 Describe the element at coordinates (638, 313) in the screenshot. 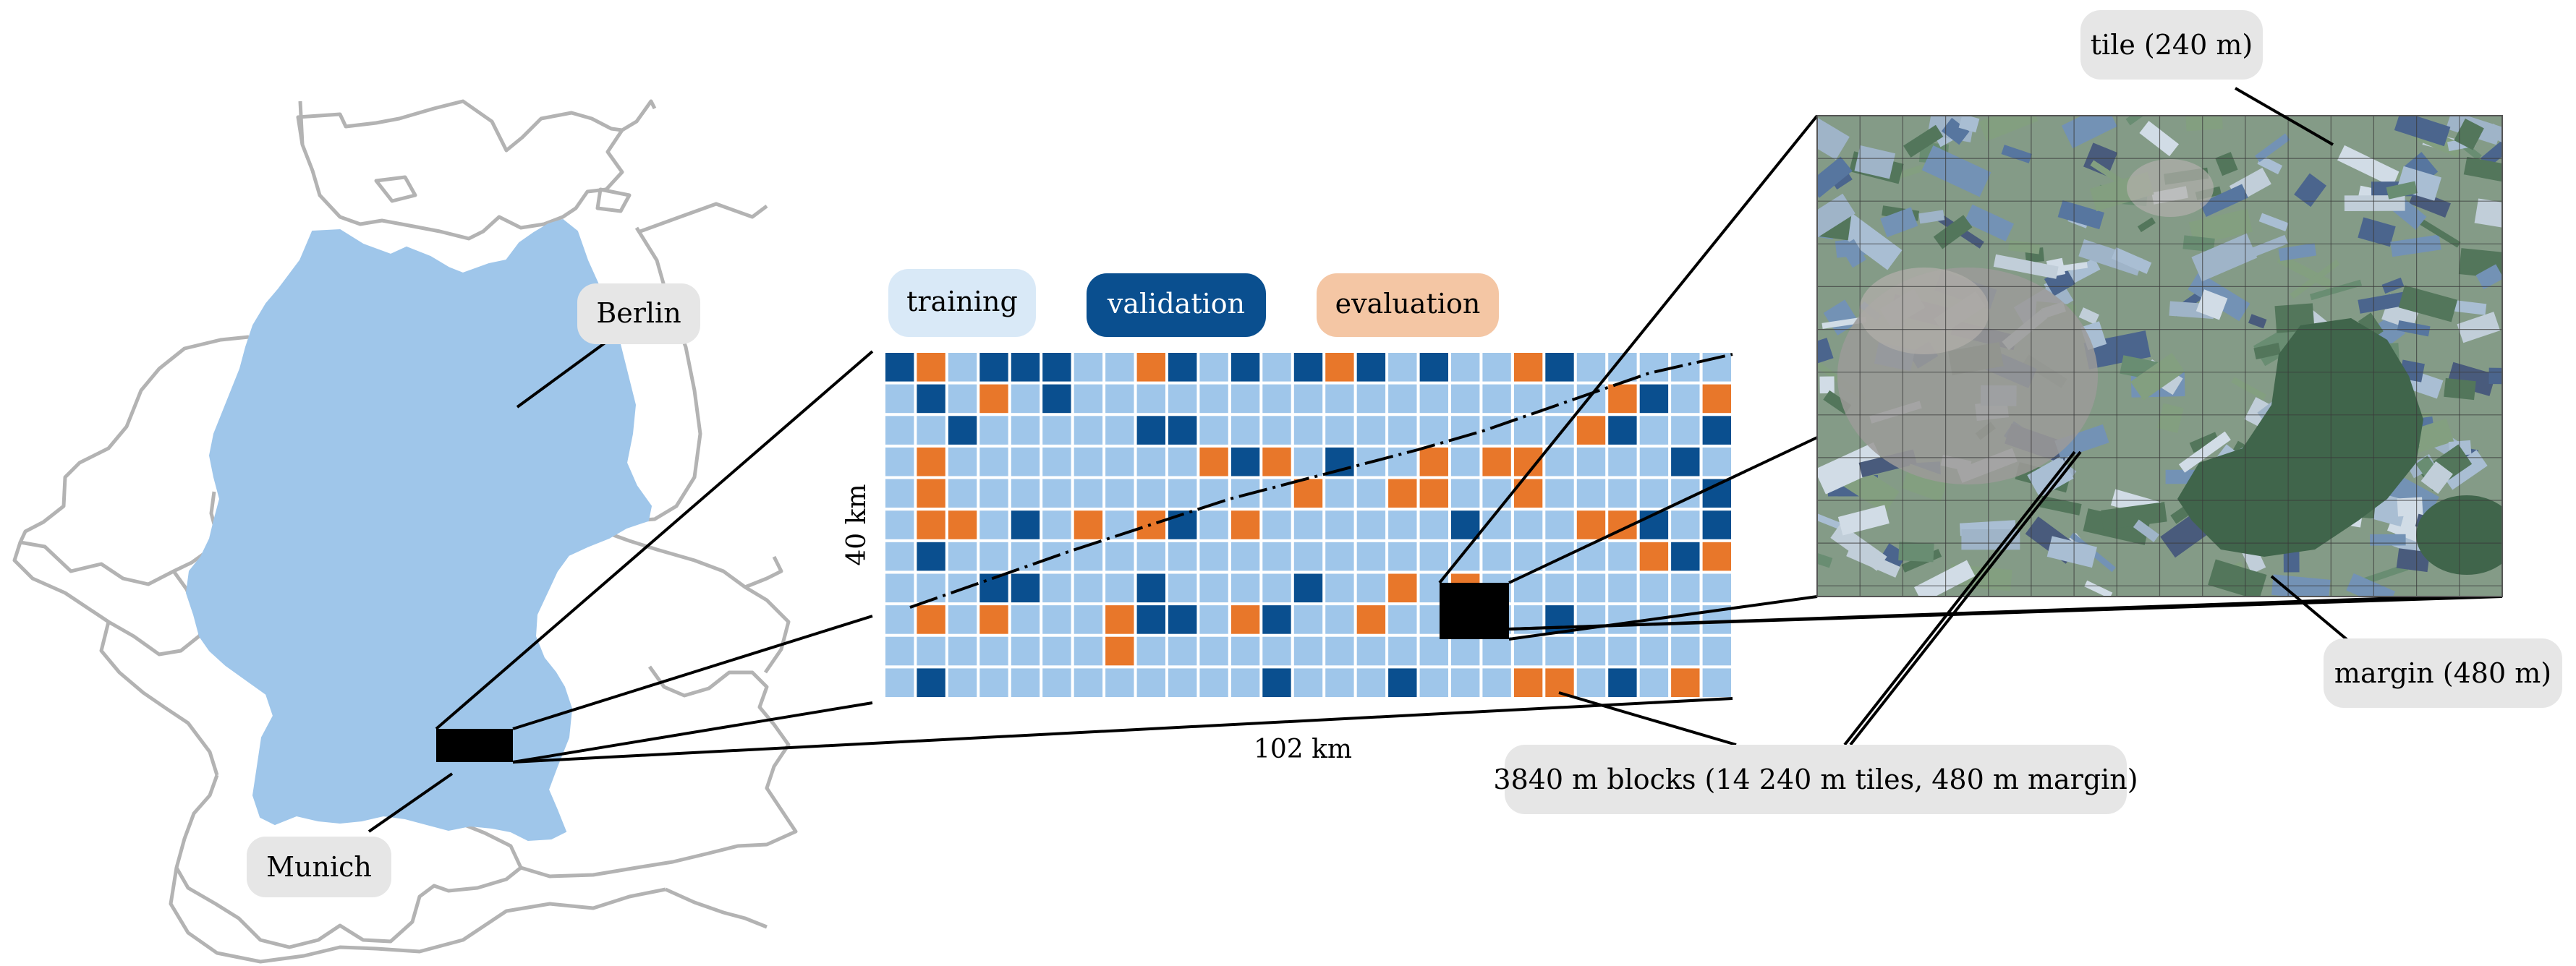

I see `berlin-text: Berlin` at that location.